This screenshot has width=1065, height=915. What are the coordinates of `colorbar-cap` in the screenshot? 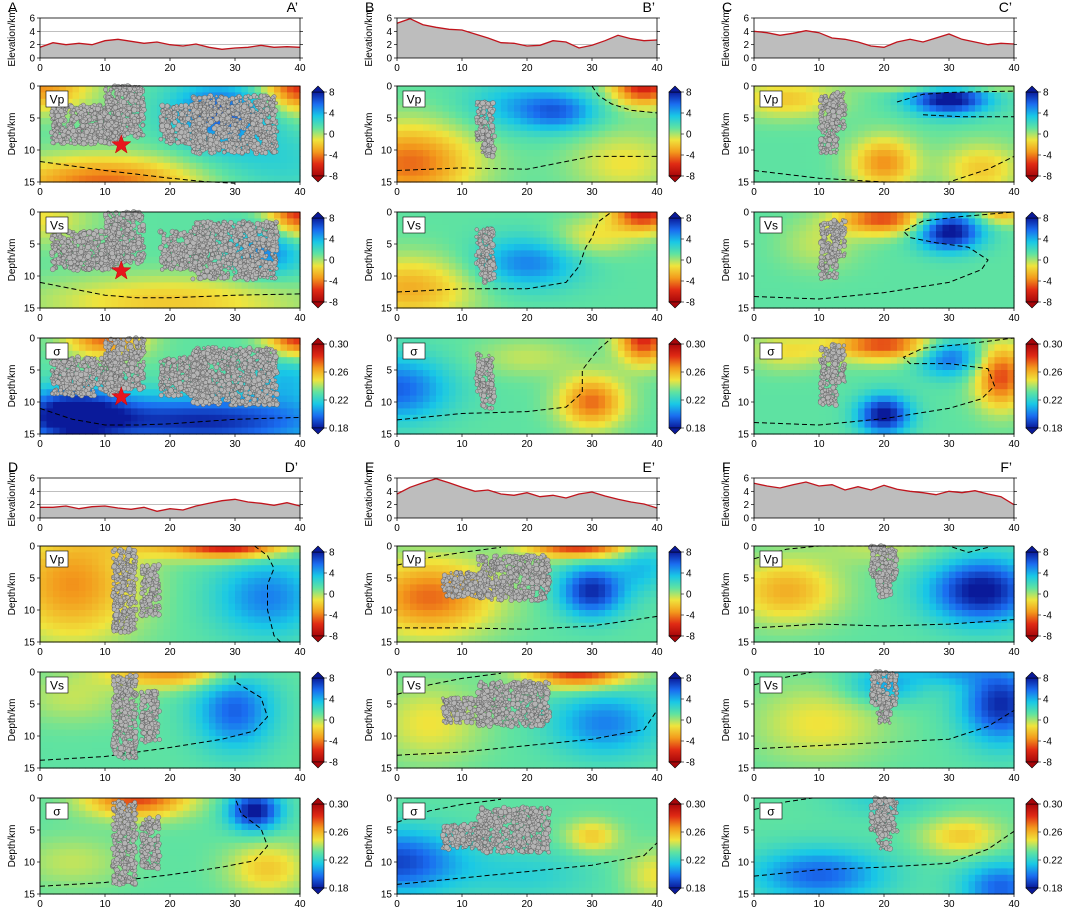 It's located at (318, 89).